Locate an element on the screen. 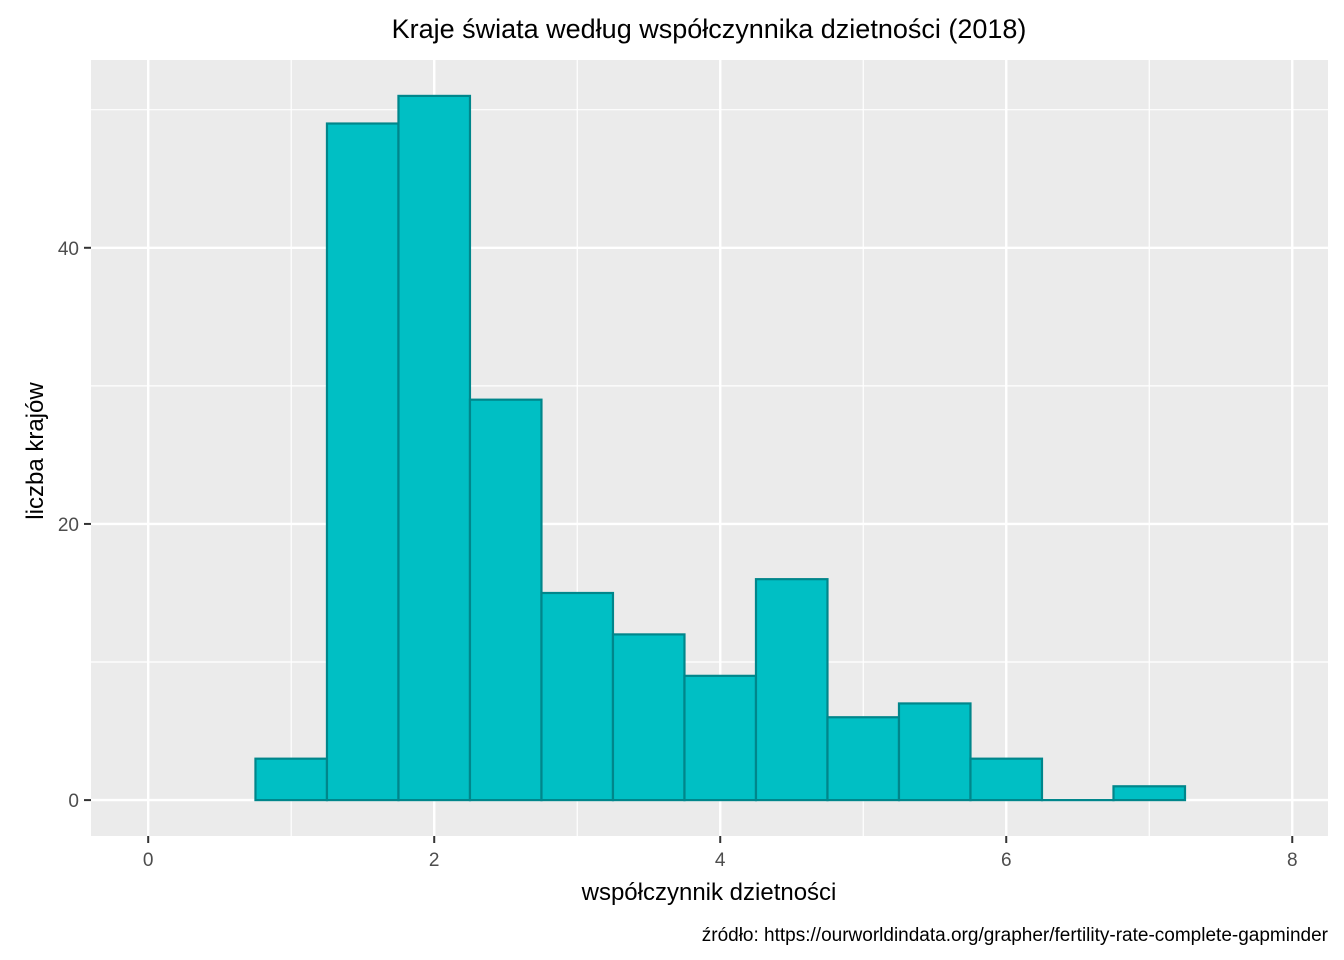 This screenshot has height=960, width=1344. x-tick-label: 2 is located at coordinates (434, 860).